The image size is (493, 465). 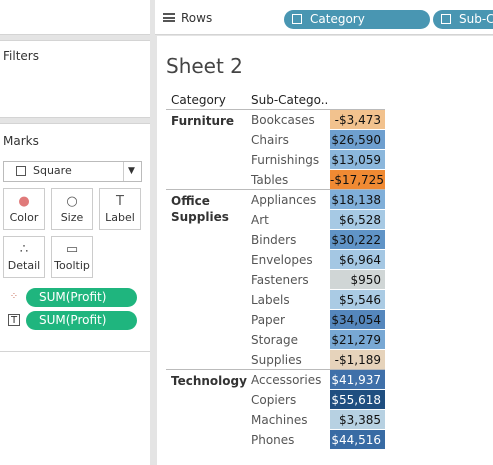 I want to click on profit-cell: $6,528, so click(x=357, y=219).